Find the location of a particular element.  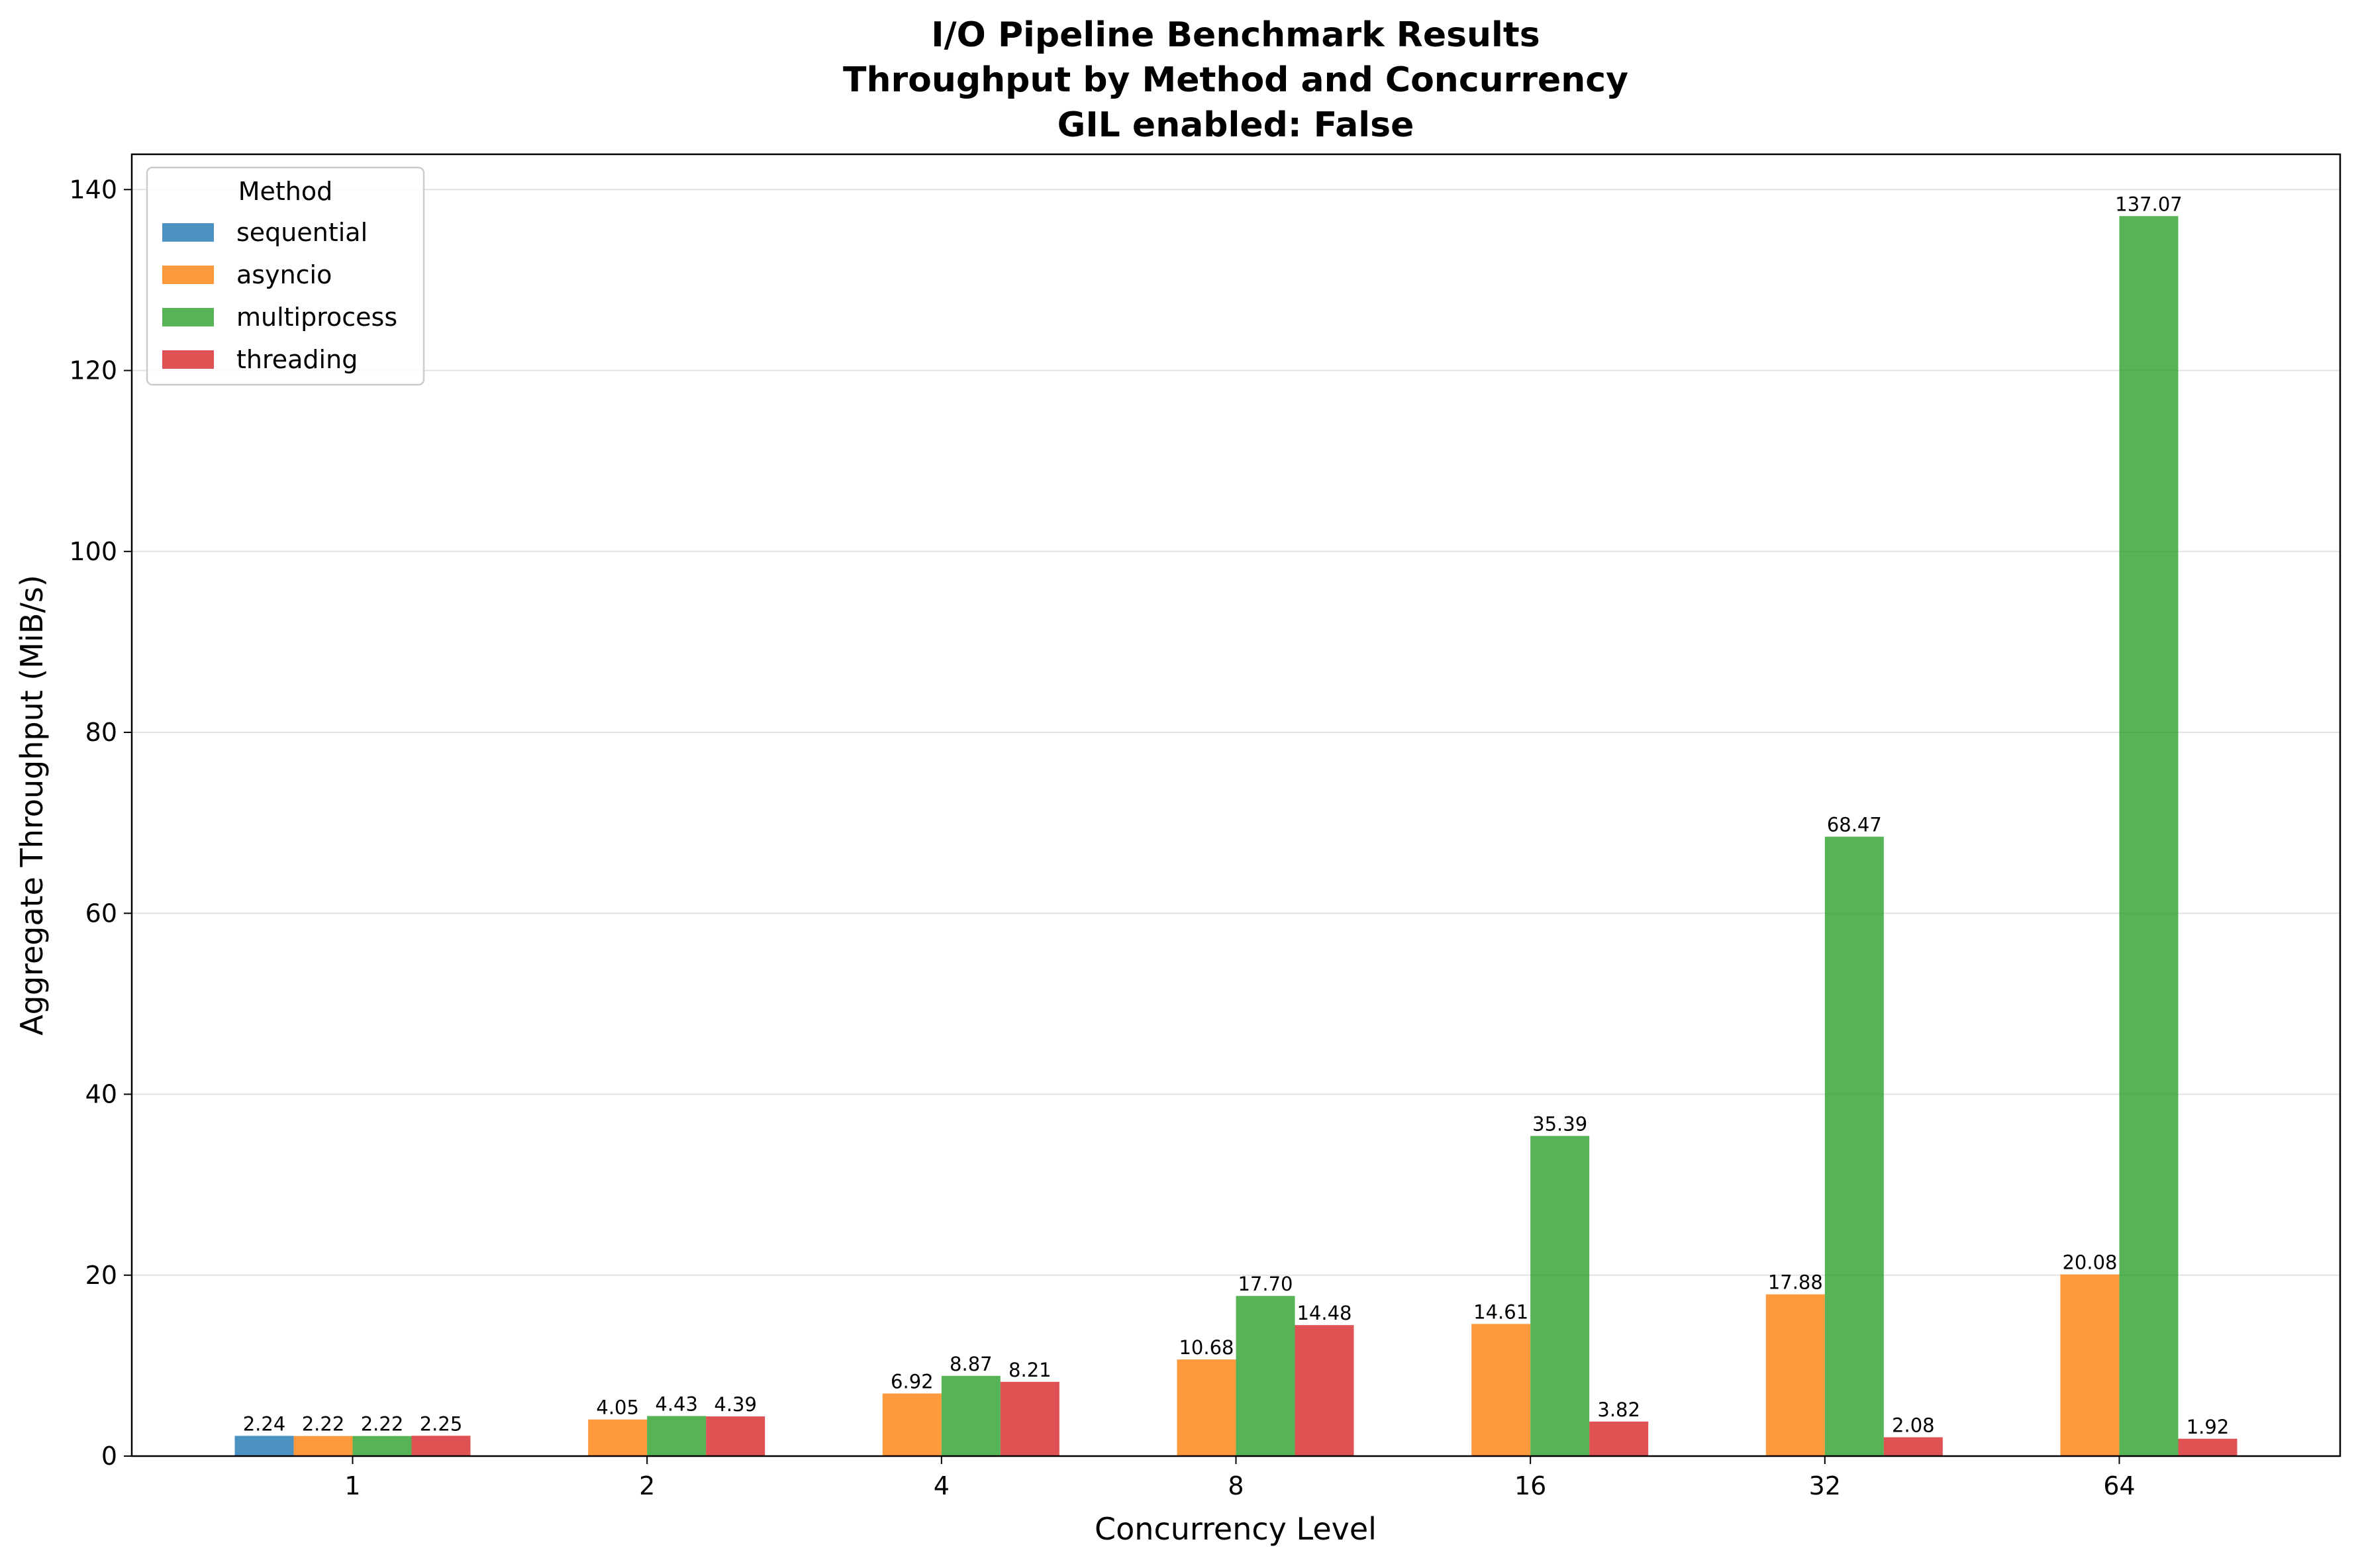

x-tick-label: 64 is located at coordinates (2119, 1485).